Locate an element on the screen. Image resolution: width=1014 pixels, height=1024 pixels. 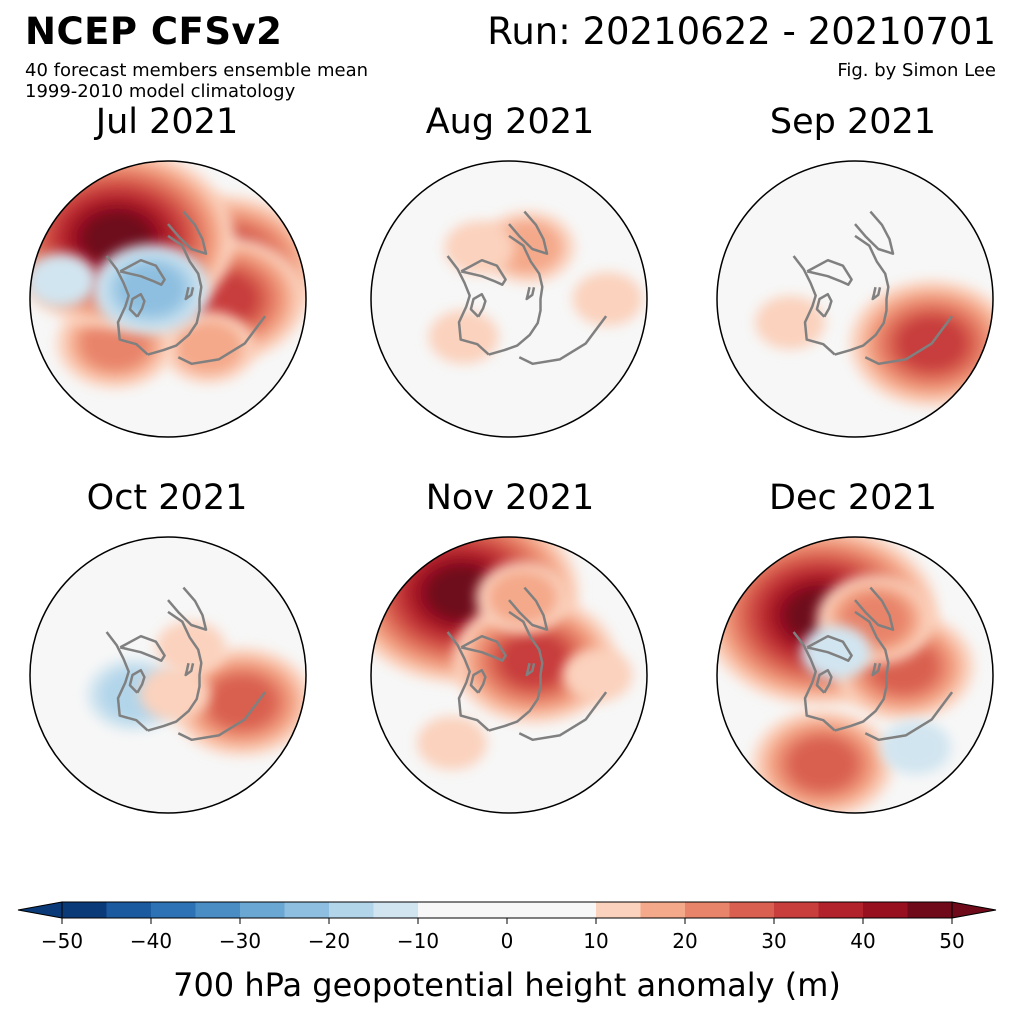
panel-title-oct: Oct 2021 is located at coordinates (167, 498).